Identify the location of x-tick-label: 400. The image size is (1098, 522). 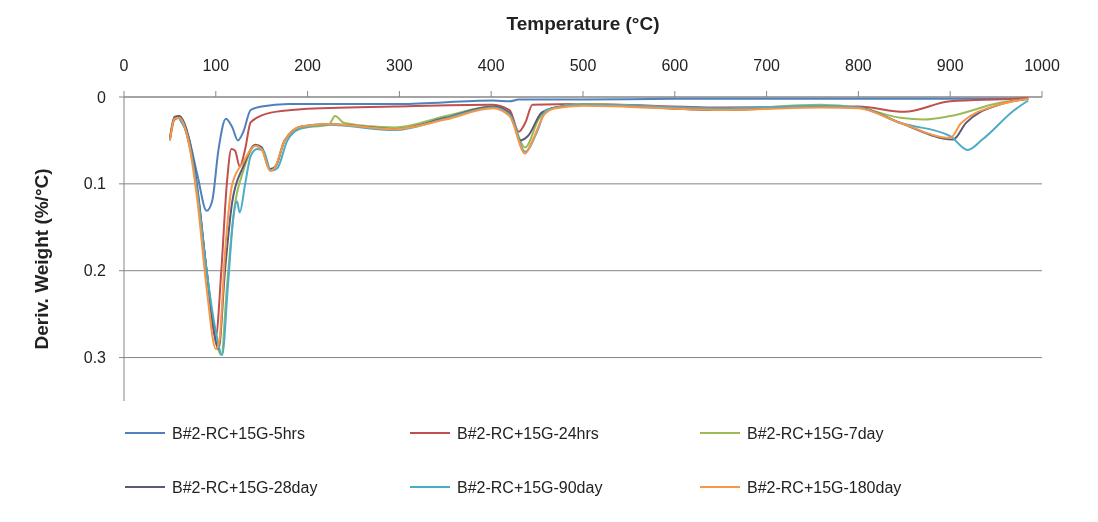
(491, 65).